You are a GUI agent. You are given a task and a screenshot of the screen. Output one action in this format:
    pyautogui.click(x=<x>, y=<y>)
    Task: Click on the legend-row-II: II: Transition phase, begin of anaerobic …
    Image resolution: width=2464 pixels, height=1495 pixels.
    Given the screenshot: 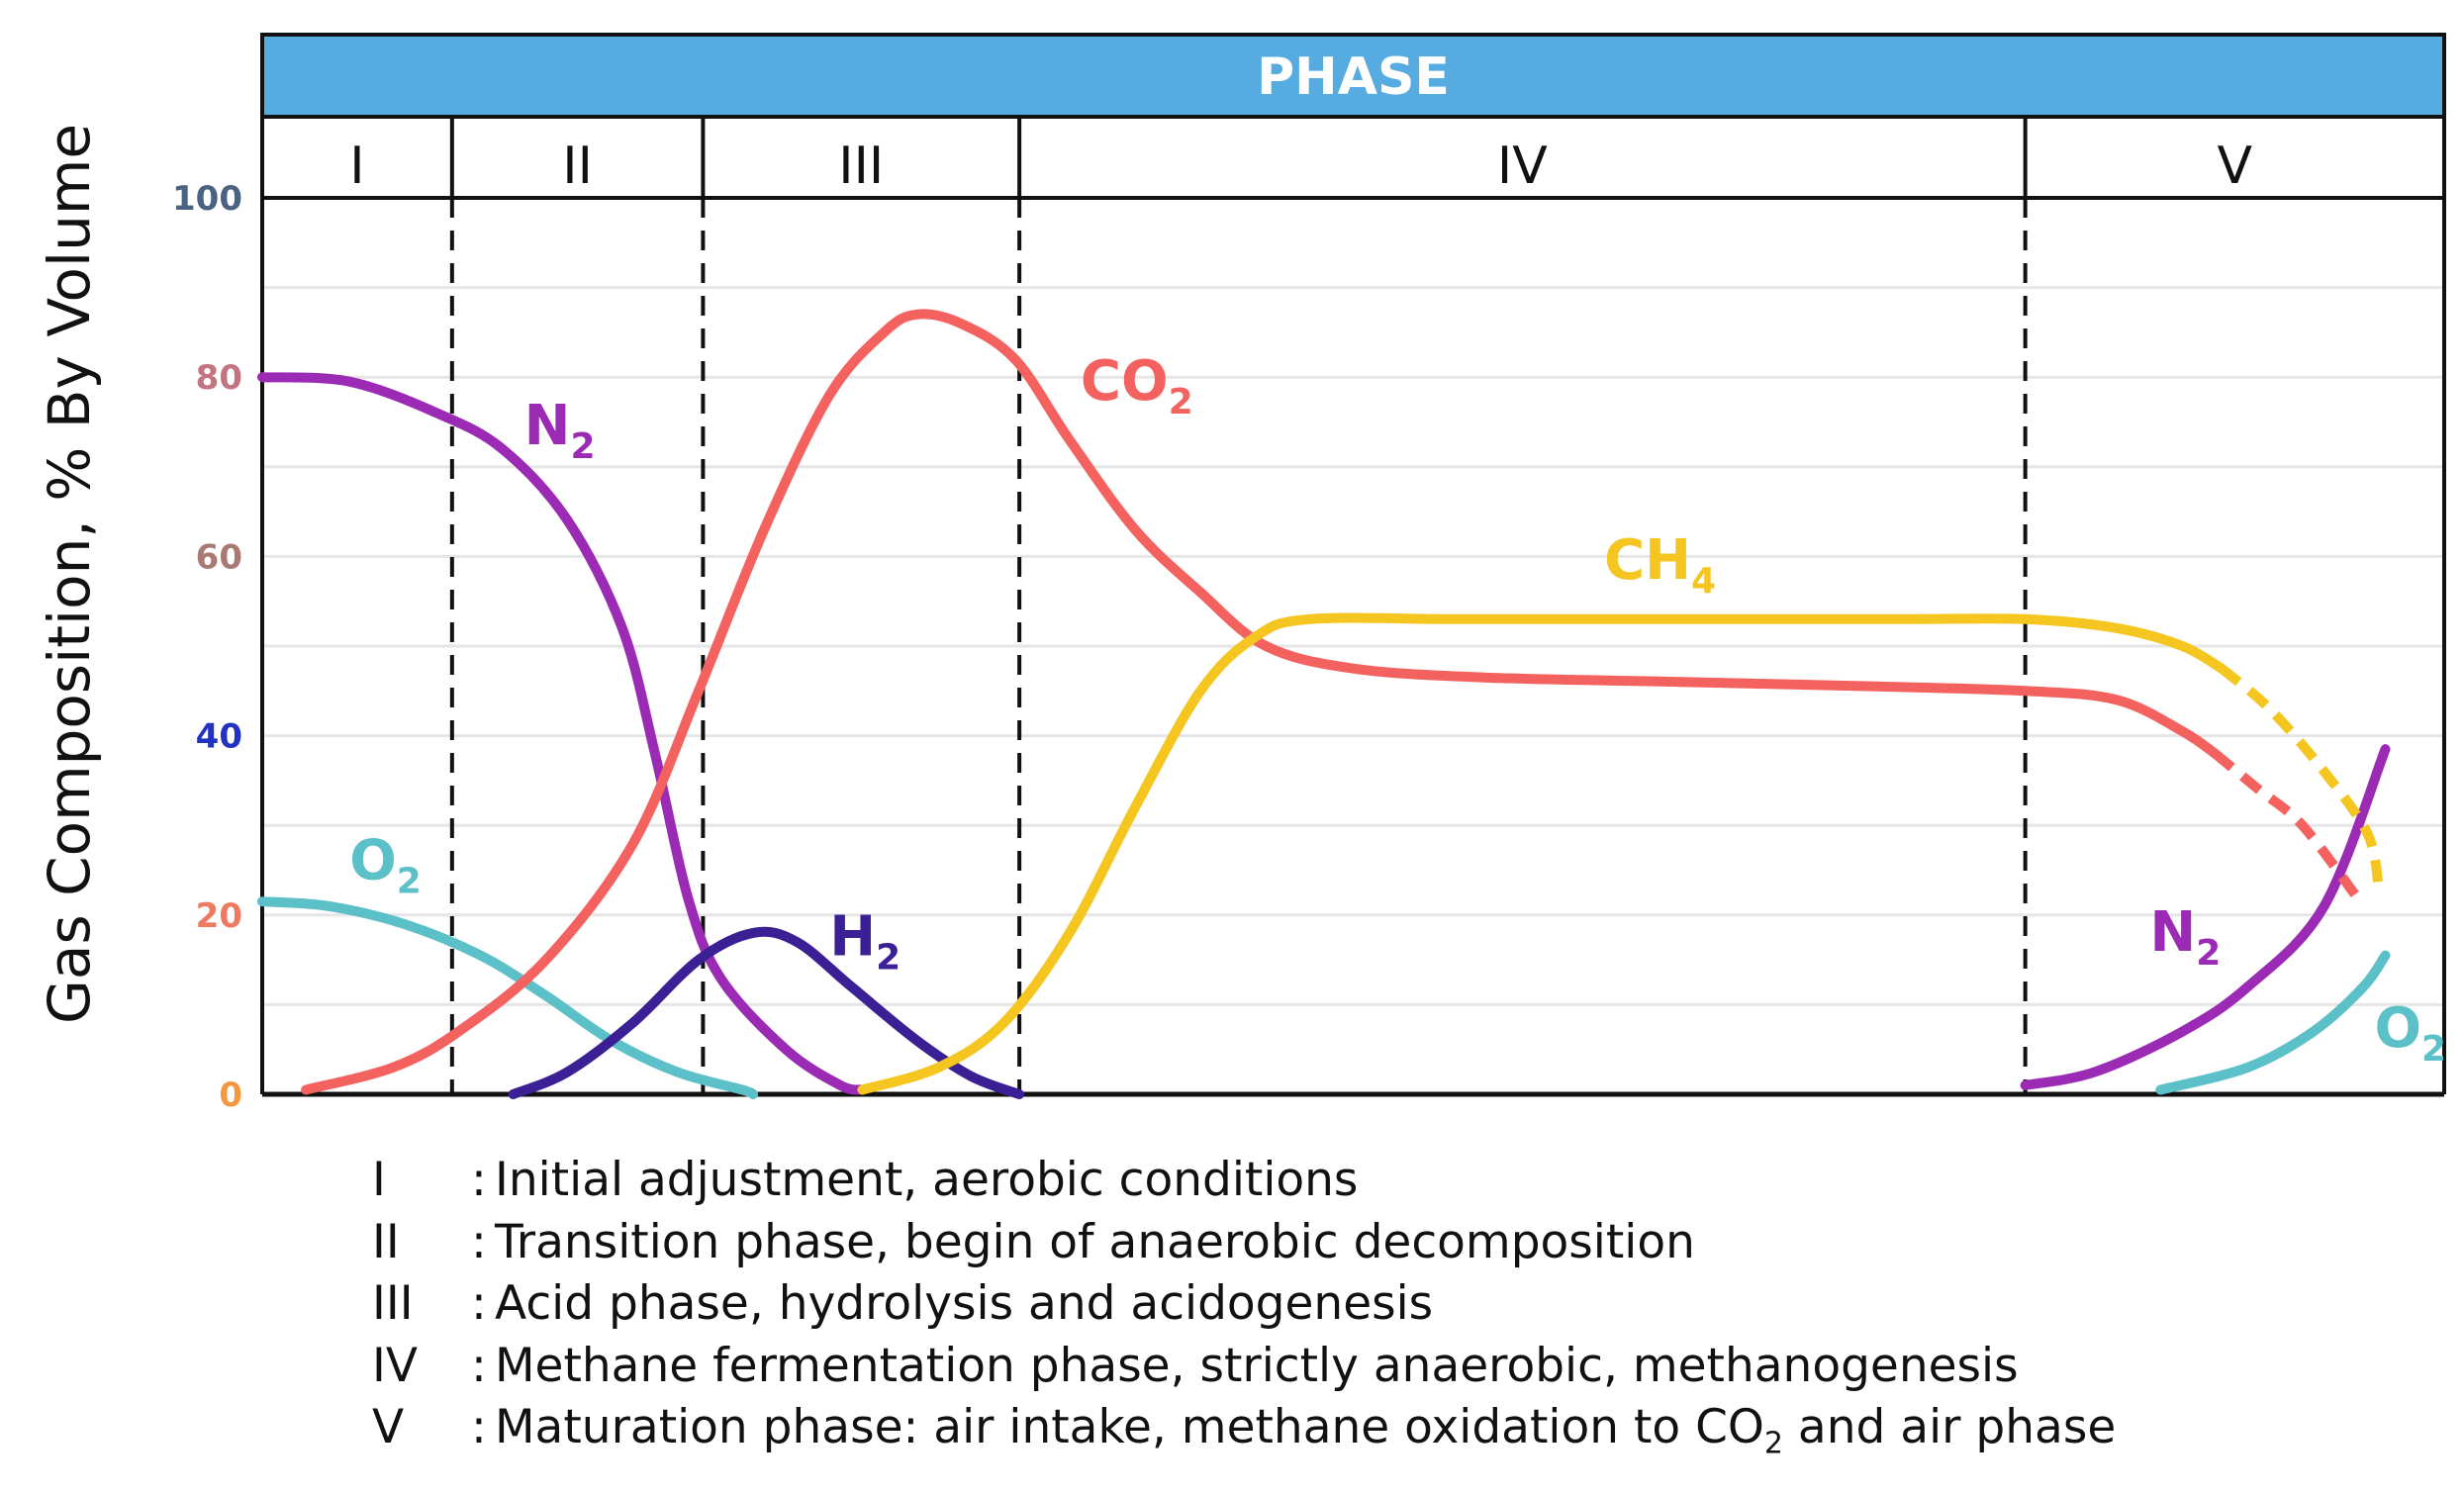 What is the action you would take?
    pyautogui.click(x=1244, y=1243)
    